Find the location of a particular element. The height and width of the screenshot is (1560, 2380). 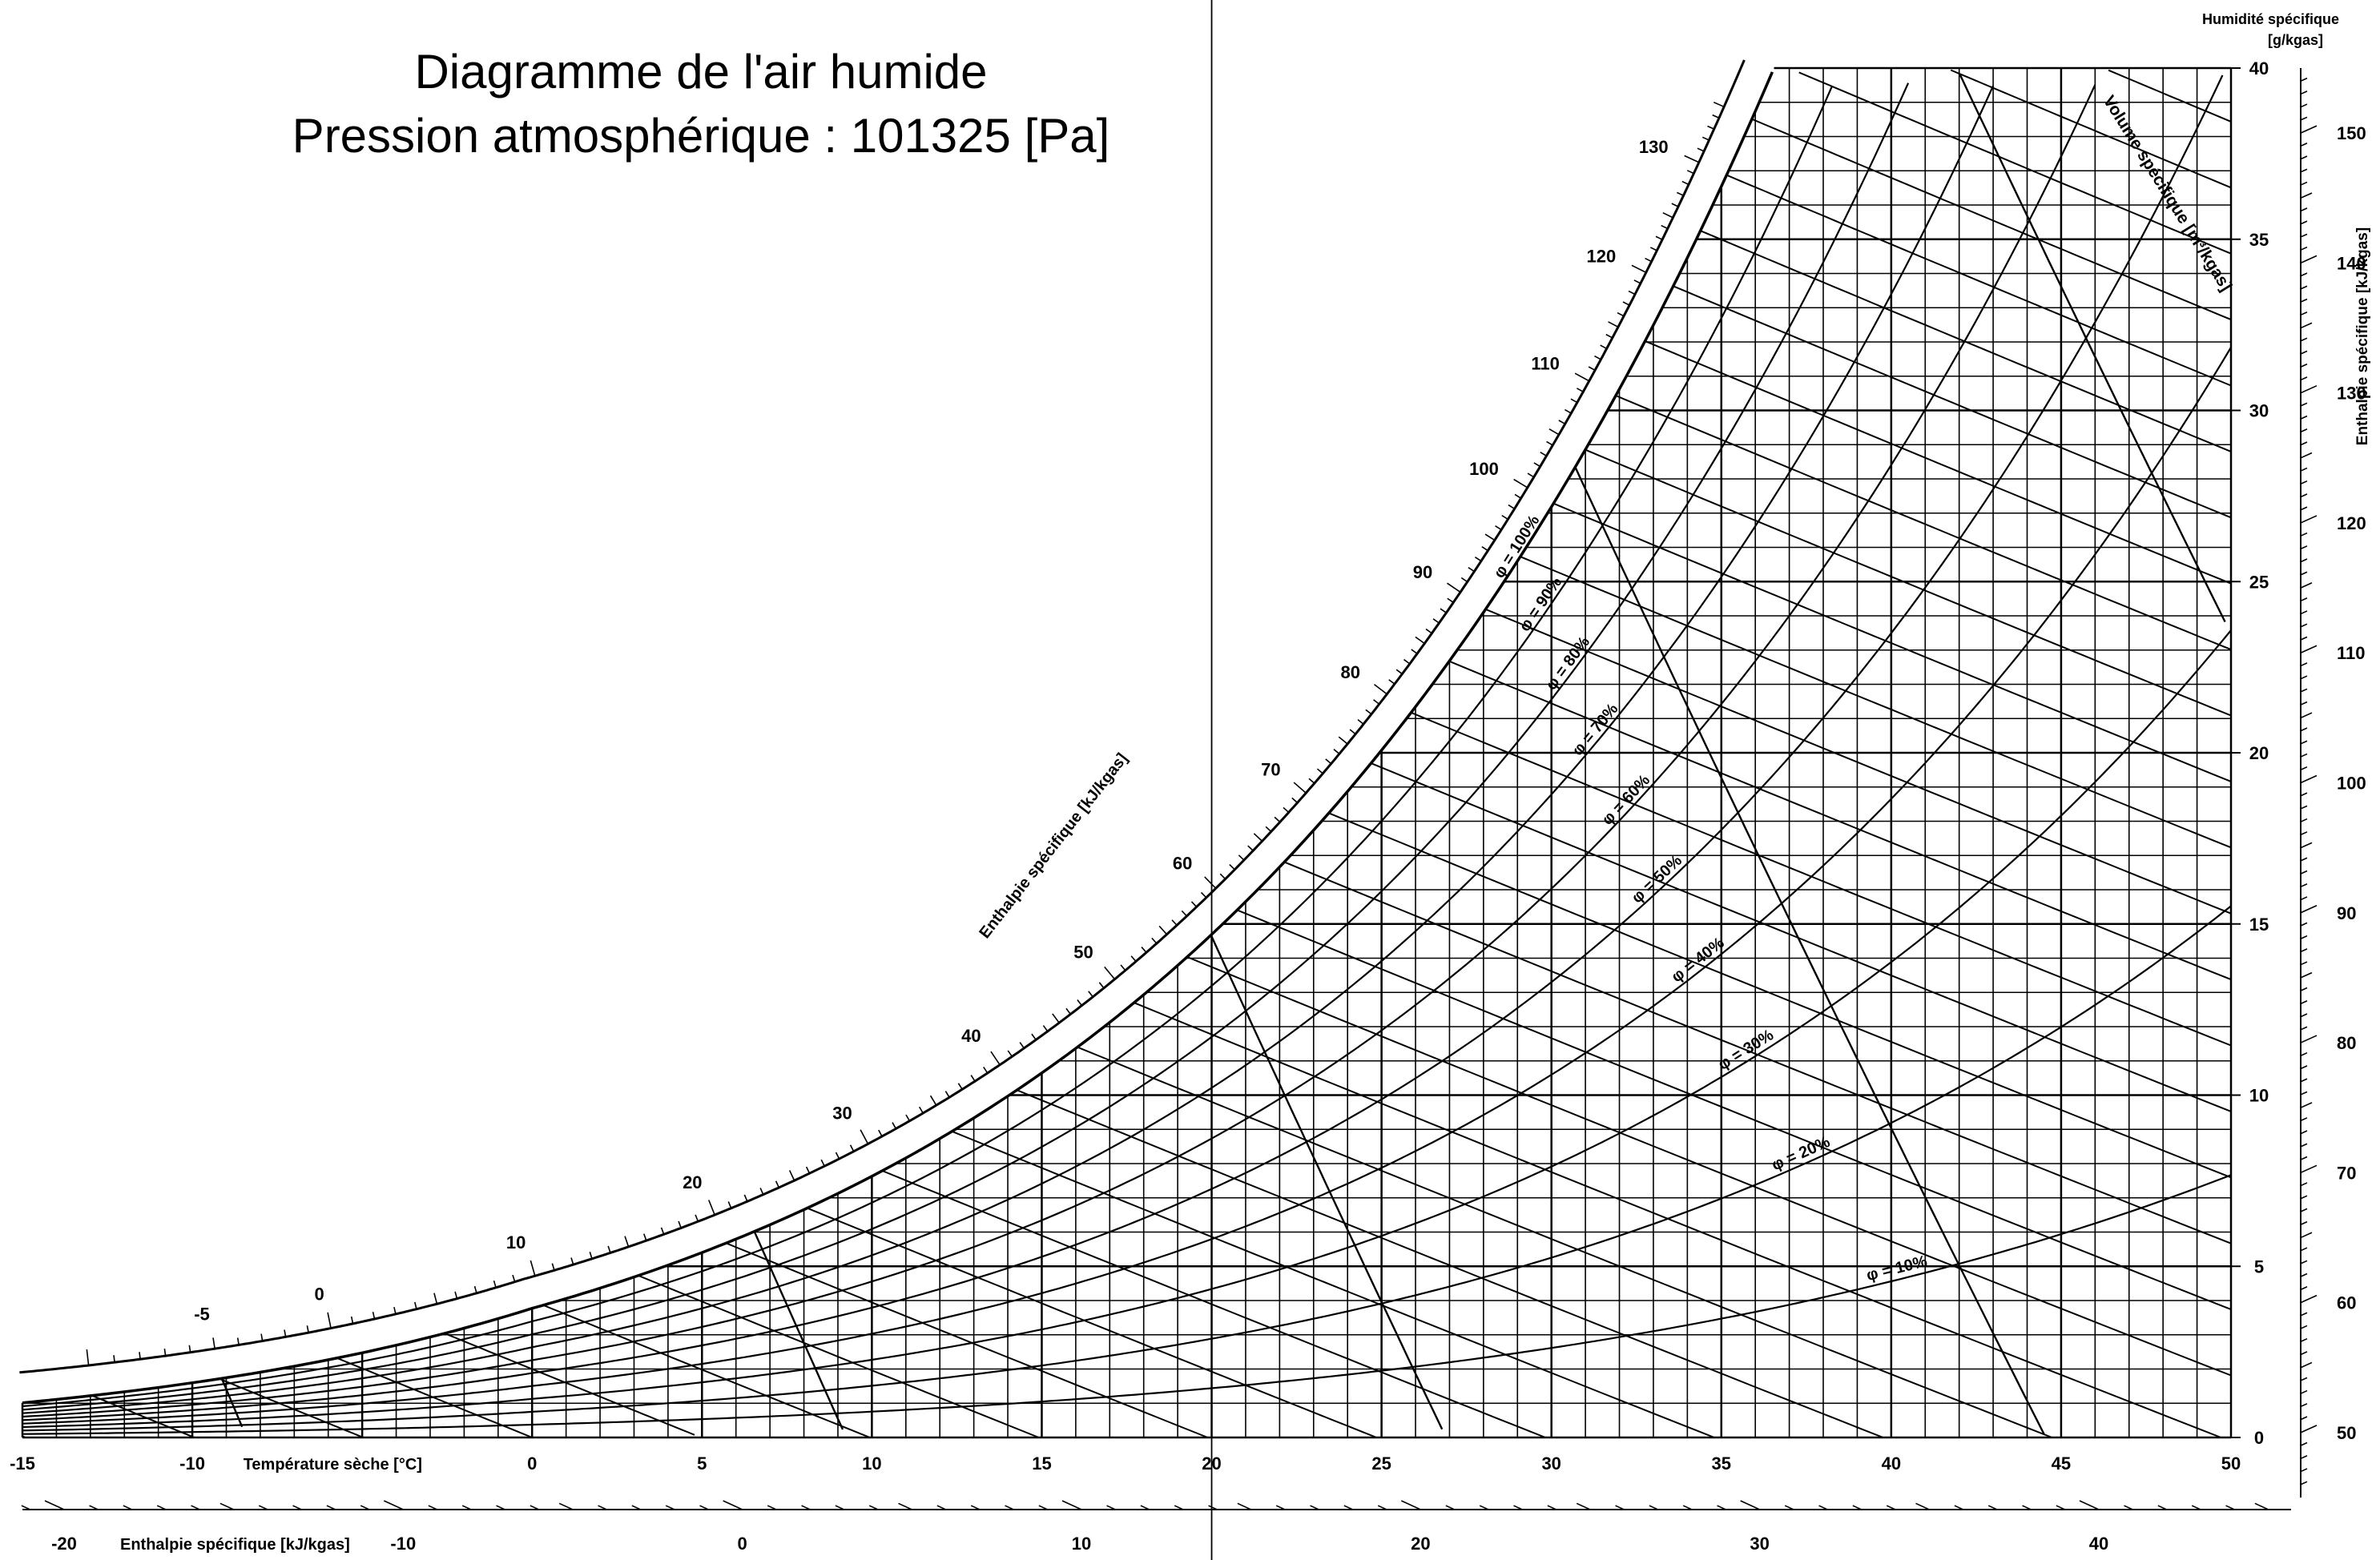

y-tick-label: 10 is located at coordinates (2259, 1096).